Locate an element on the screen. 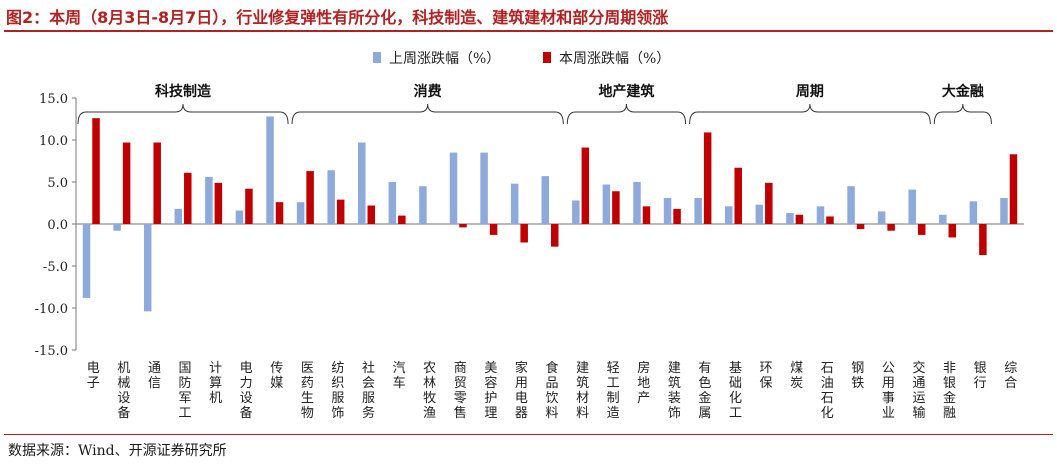 The image size is (1057, 467). x-category-label: 建筑材料 is located at coordinates (582, 391).